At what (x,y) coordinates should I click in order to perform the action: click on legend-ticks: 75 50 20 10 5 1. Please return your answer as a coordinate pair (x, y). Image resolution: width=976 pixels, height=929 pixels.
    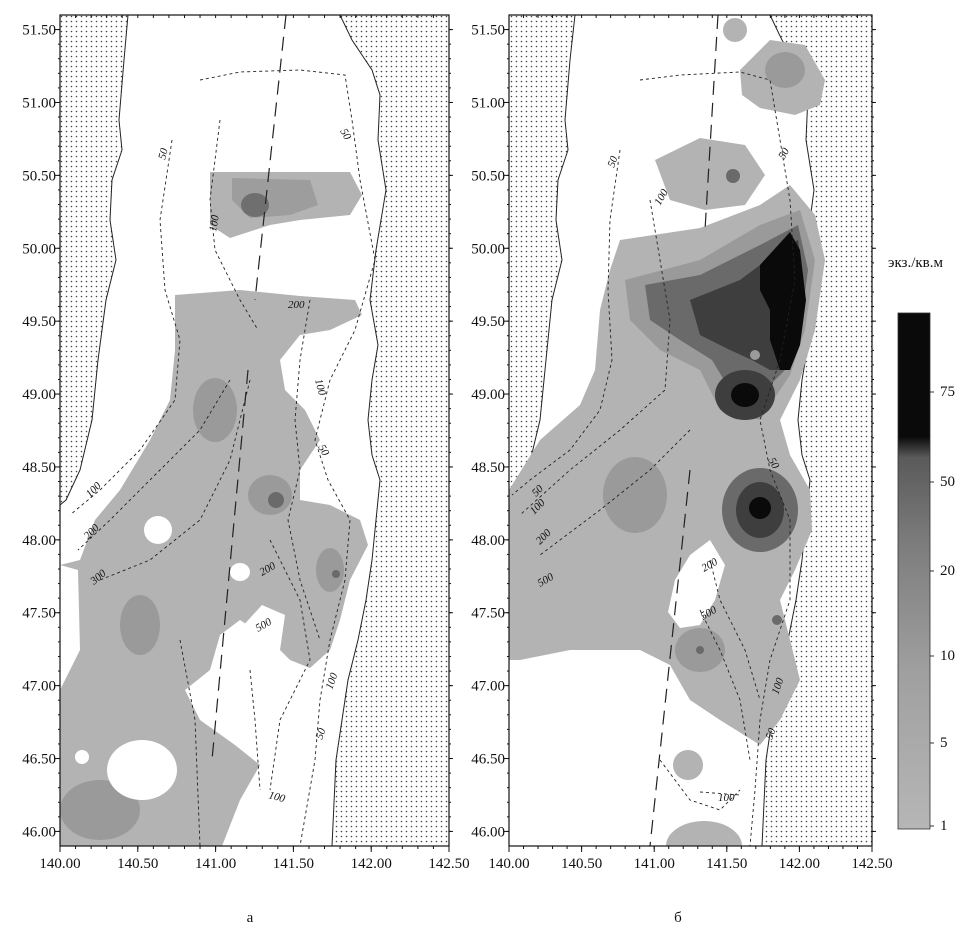
    Looking at the image, I should click on (942, 609).